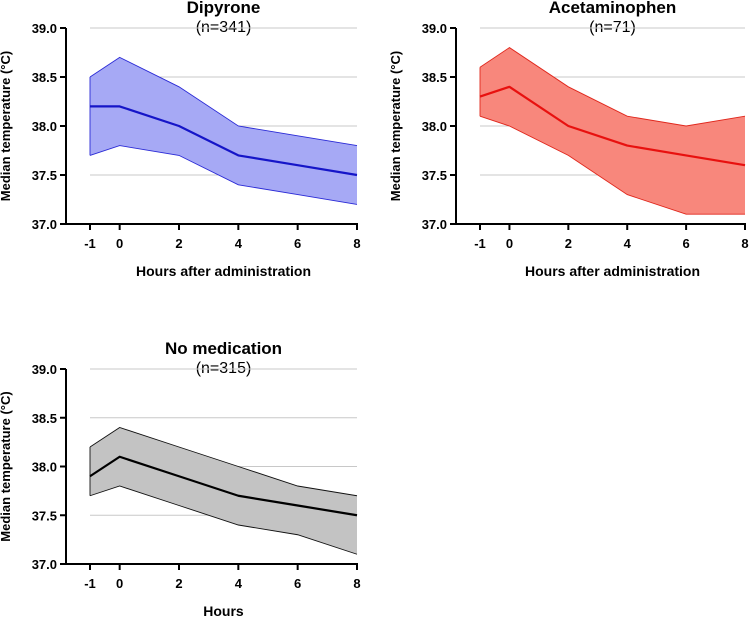 This screenshot has height=617, width=750. What do you see at coordinates (613, 8) in the screenshot?
I see `chart-title: Acetaminophen` at bounding box center [613, 8].